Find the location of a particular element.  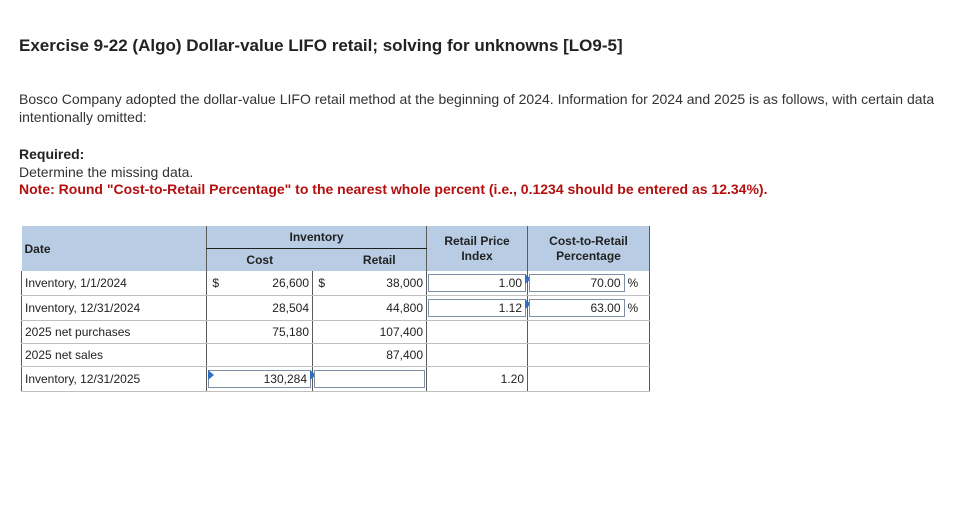

index-input: 1.12 is located at coordinates (479, 308).